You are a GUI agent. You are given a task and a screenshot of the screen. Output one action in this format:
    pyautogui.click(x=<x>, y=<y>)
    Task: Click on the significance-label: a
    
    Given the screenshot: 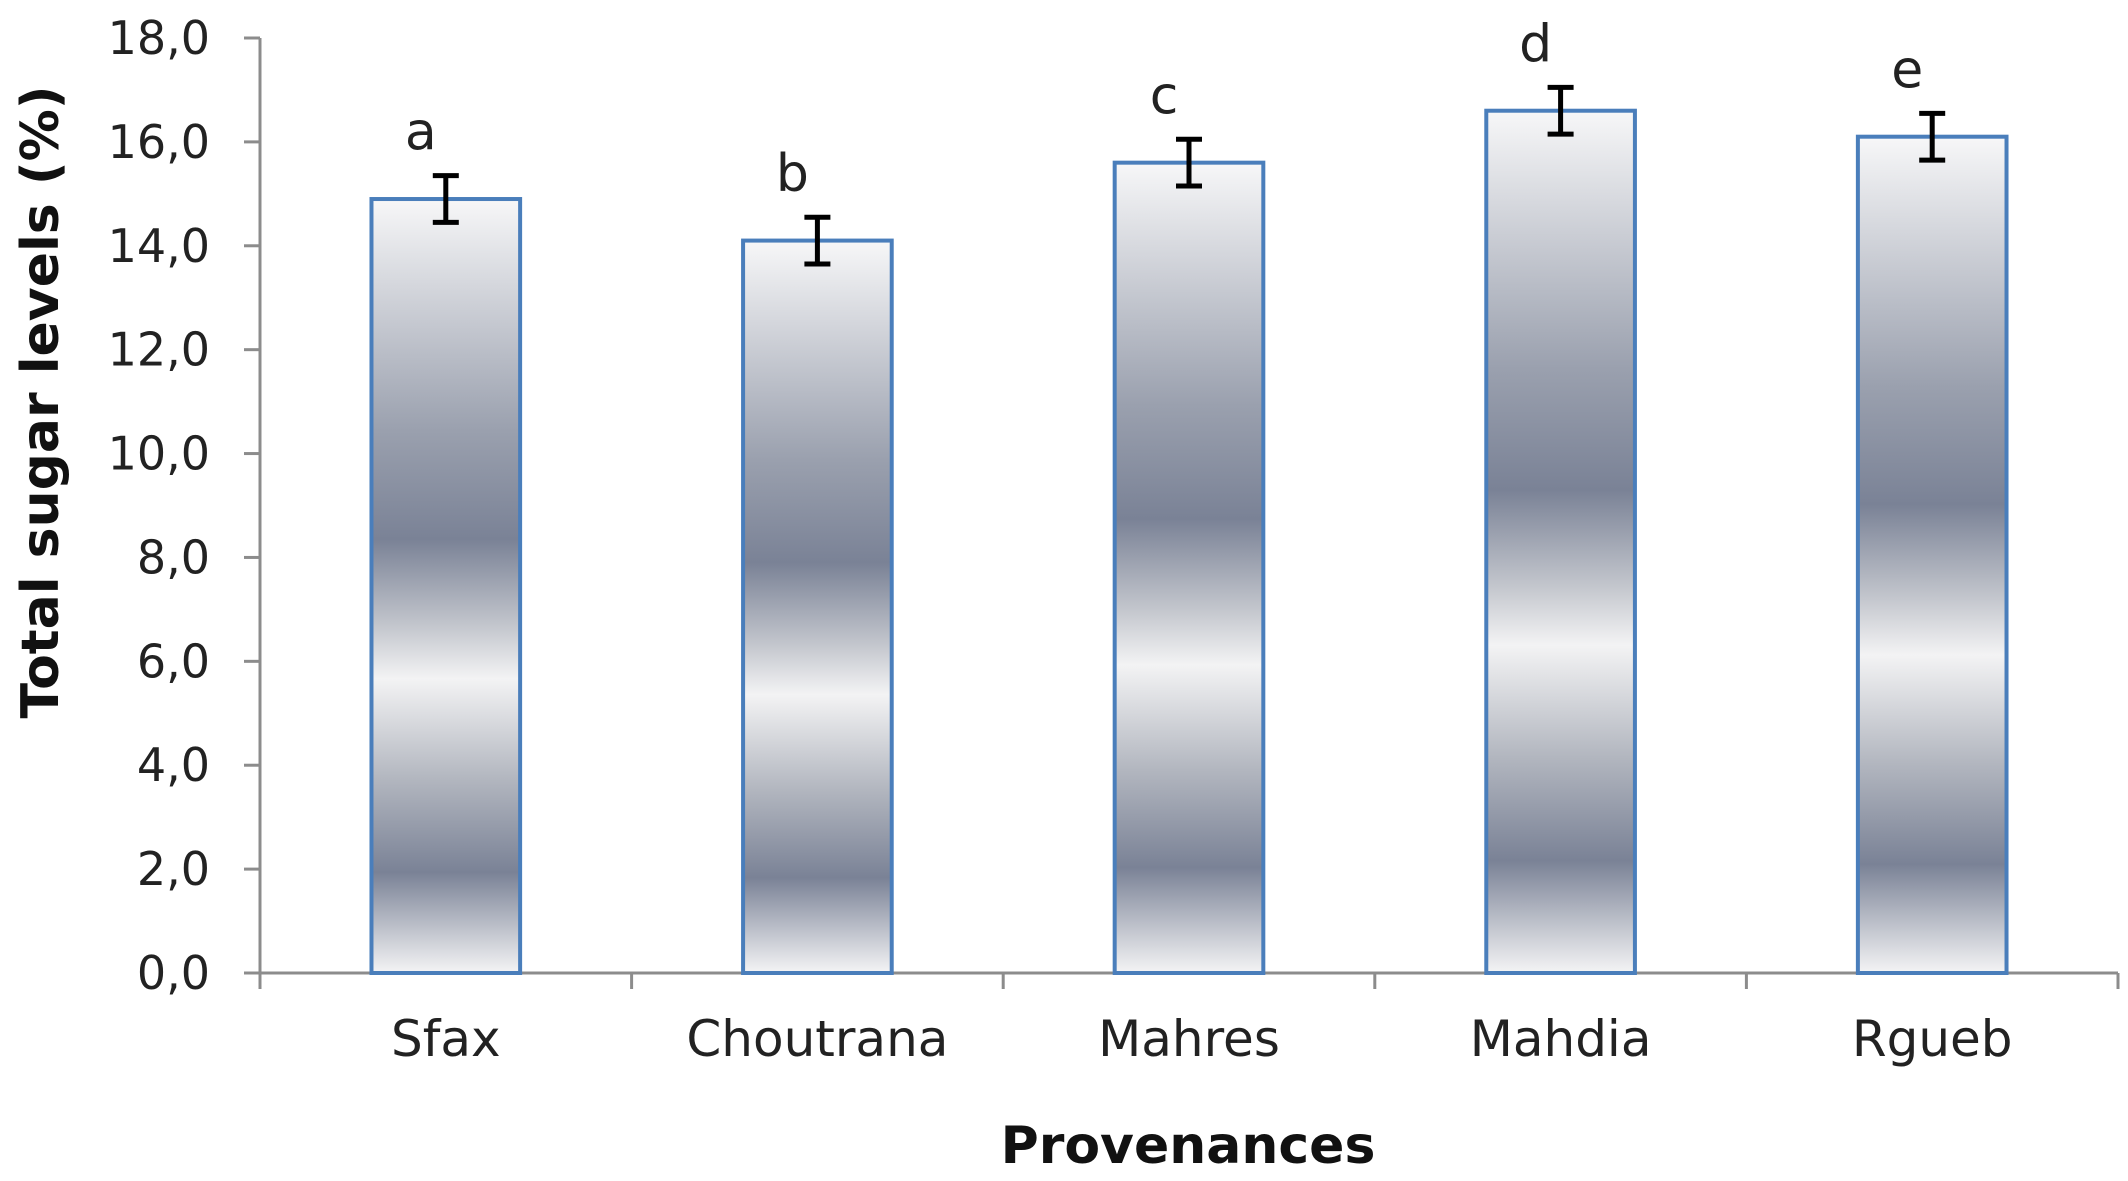 What is the action you would take?
    pyautogui.click(x=421, y=133)
    